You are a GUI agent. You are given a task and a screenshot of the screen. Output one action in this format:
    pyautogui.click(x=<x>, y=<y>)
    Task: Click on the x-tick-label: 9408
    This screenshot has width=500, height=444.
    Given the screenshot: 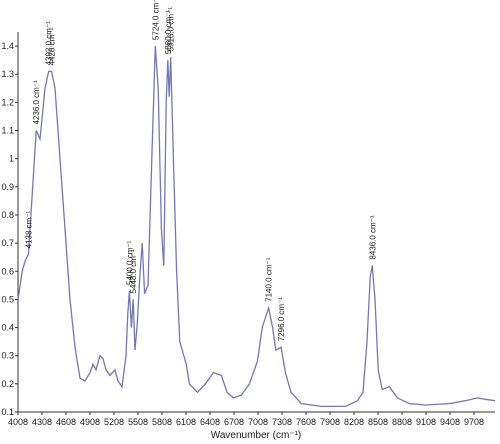 What is the action you would take?
    pyautogui.click(x=450, y=422)
    